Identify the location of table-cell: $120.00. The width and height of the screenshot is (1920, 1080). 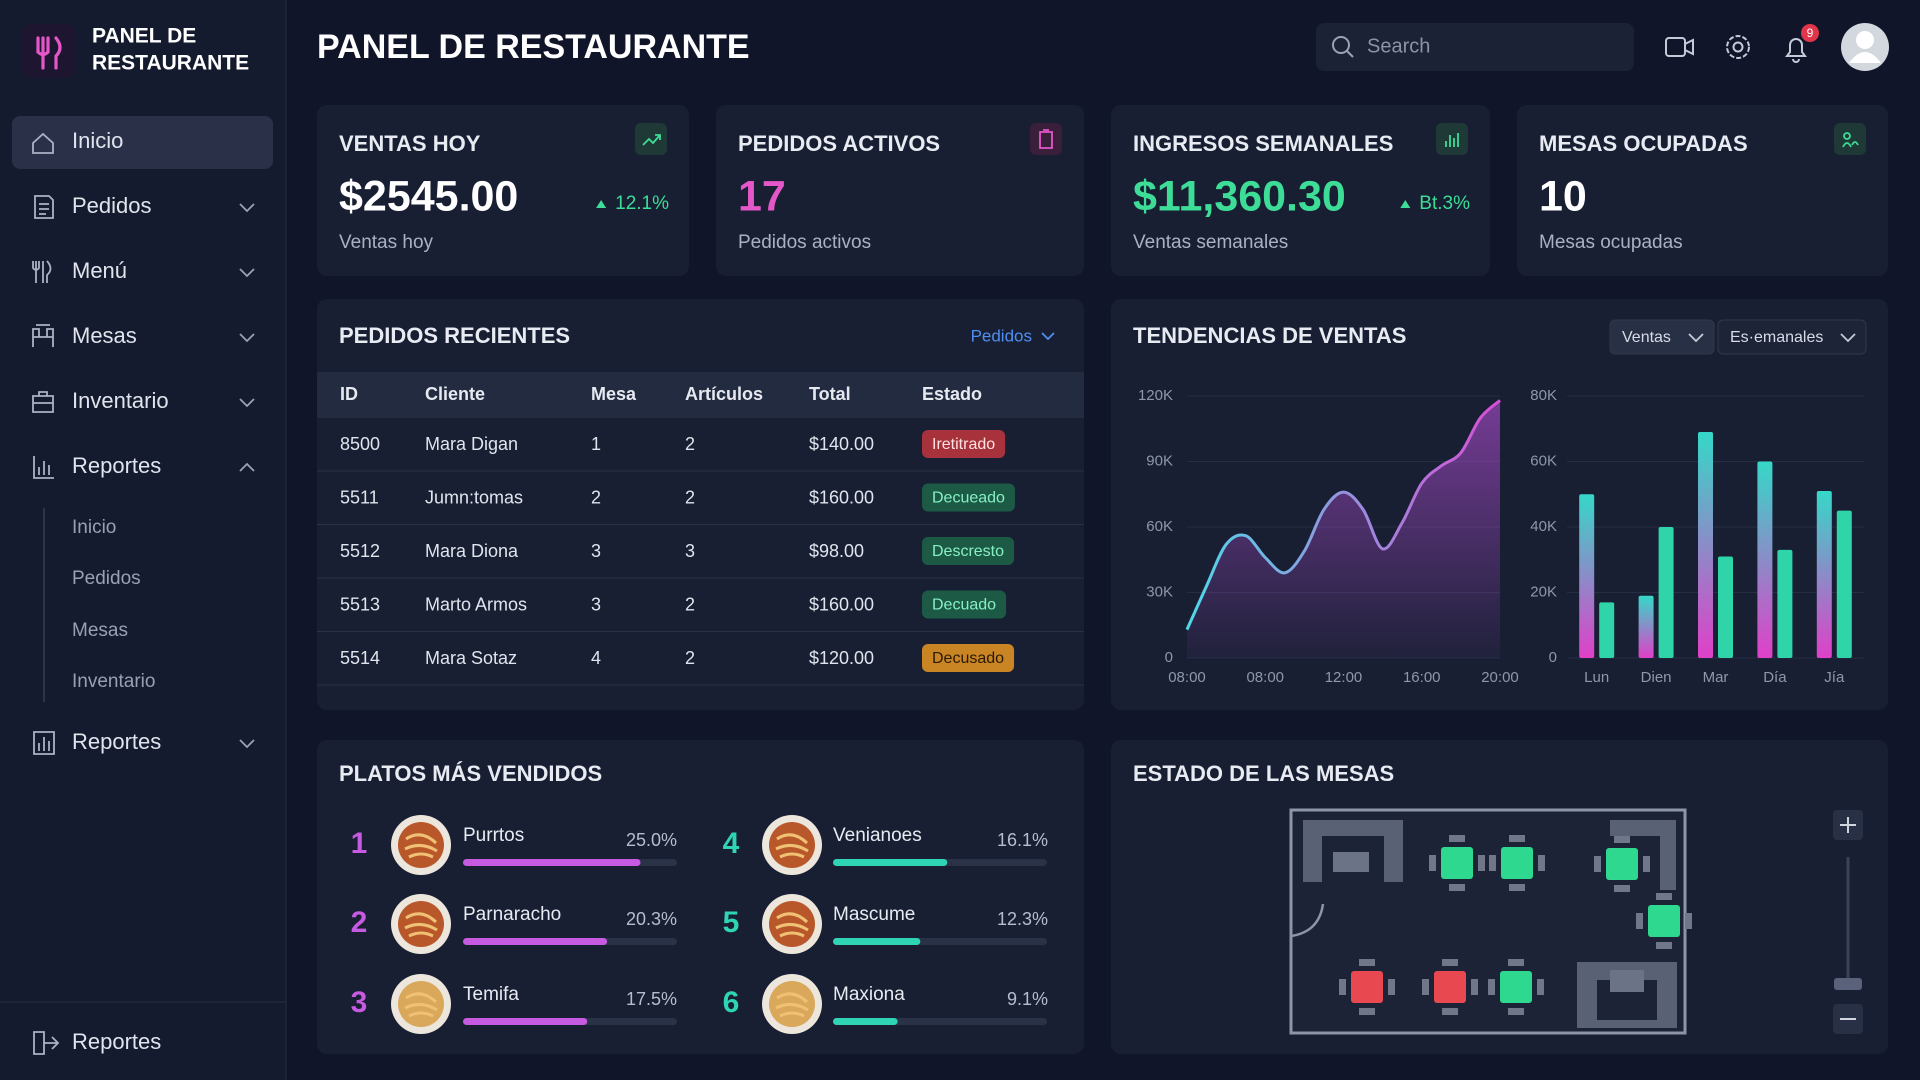
(841, 658).